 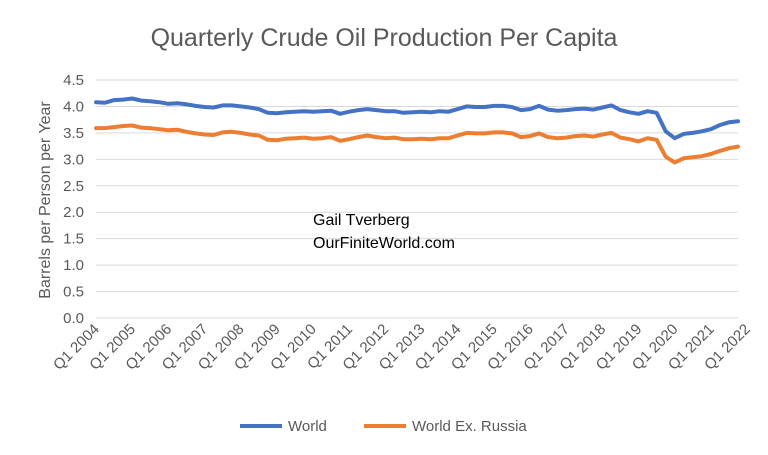 I want to click on y-tick-label: 2.0, so click(x=73, y=212).